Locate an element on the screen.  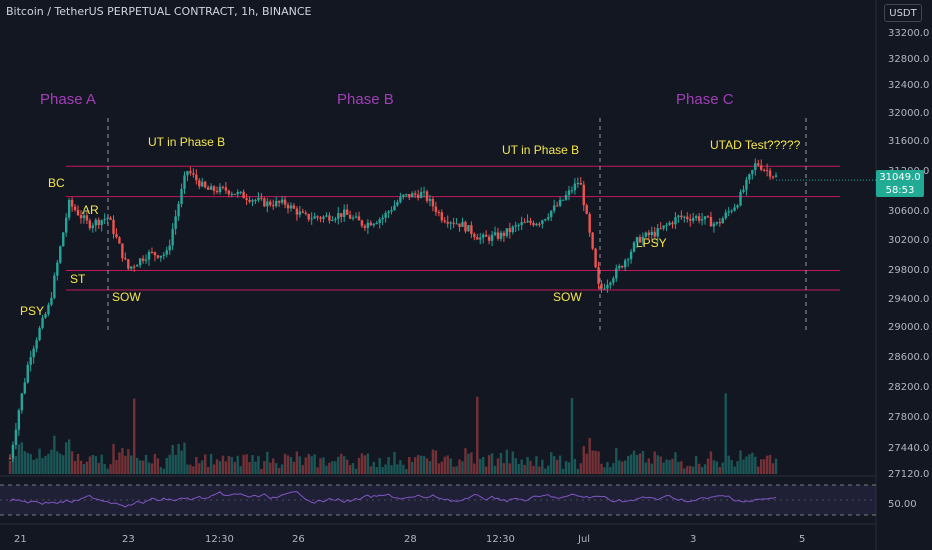
wyckoff-annotation: SOW is located at coordinates (567, 297).